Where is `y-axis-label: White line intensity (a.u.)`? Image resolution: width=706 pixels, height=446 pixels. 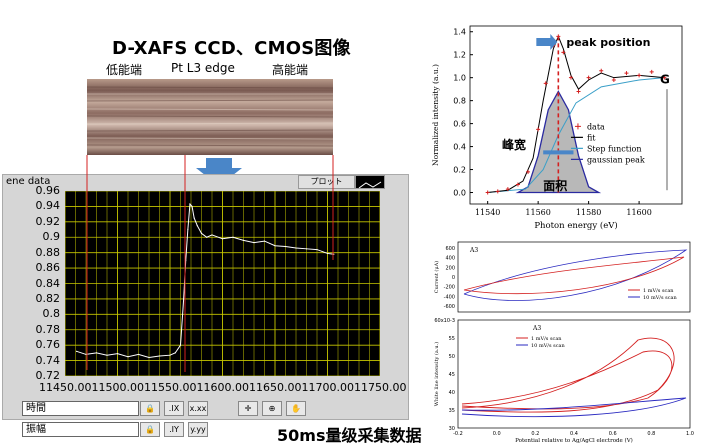
y-axis-label: White line intensity (a.u.) is located at coordinates (436, 374).